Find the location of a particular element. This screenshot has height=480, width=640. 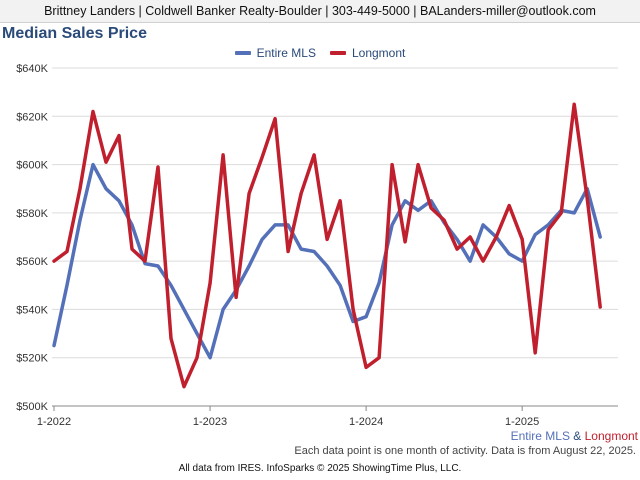

chart-title: Median Sales Price is located at coordinates (74, 33).